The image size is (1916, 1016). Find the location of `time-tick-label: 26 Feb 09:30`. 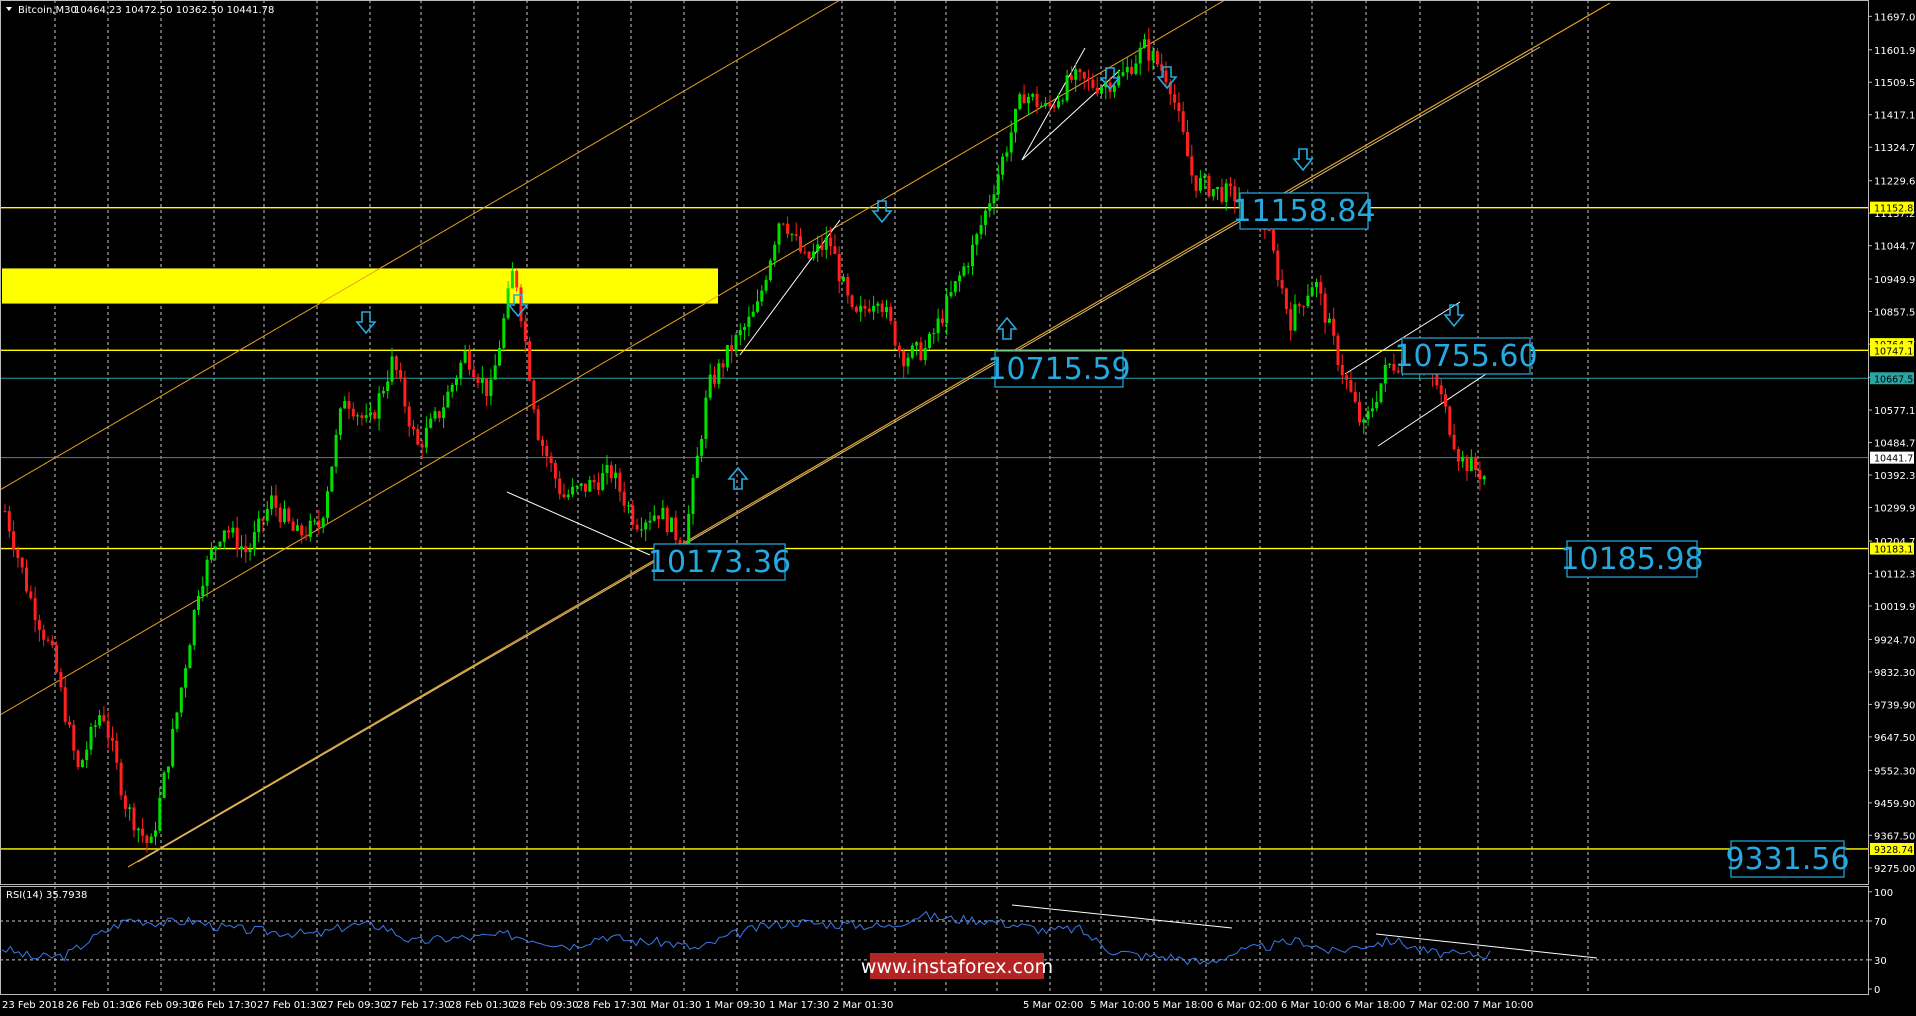

time-tick-label: 26 Feb 09:30 is located at coordinates (162, 1005).